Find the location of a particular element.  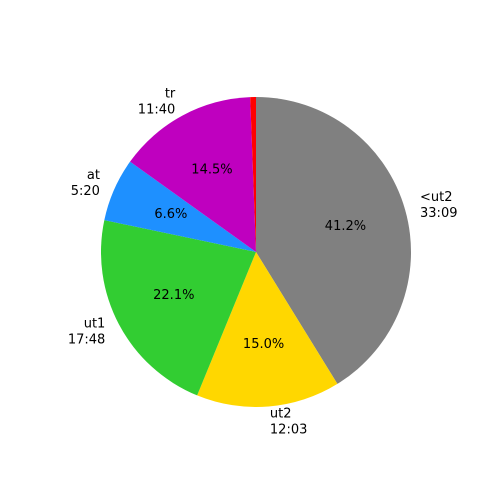

slice-label: <ut2 is located at coordinates (436, 197).